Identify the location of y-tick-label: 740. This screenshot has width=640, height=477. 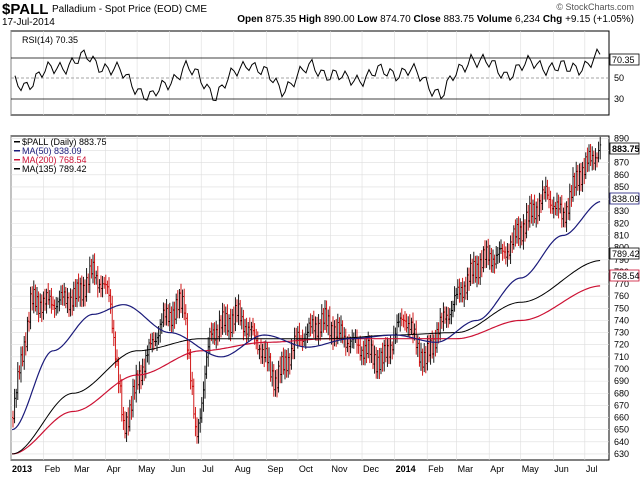
(621, 320).